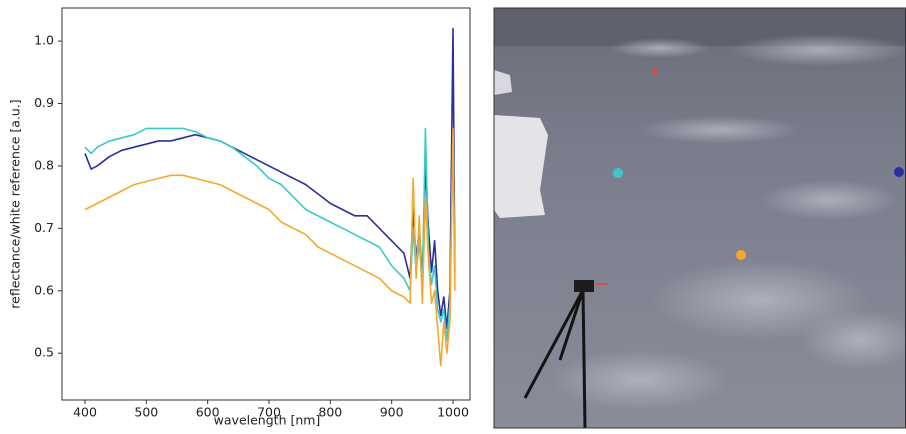 This screenshot has width=906, height=434. I want to click on y-tick-label: 1.0, so click(44, 40).